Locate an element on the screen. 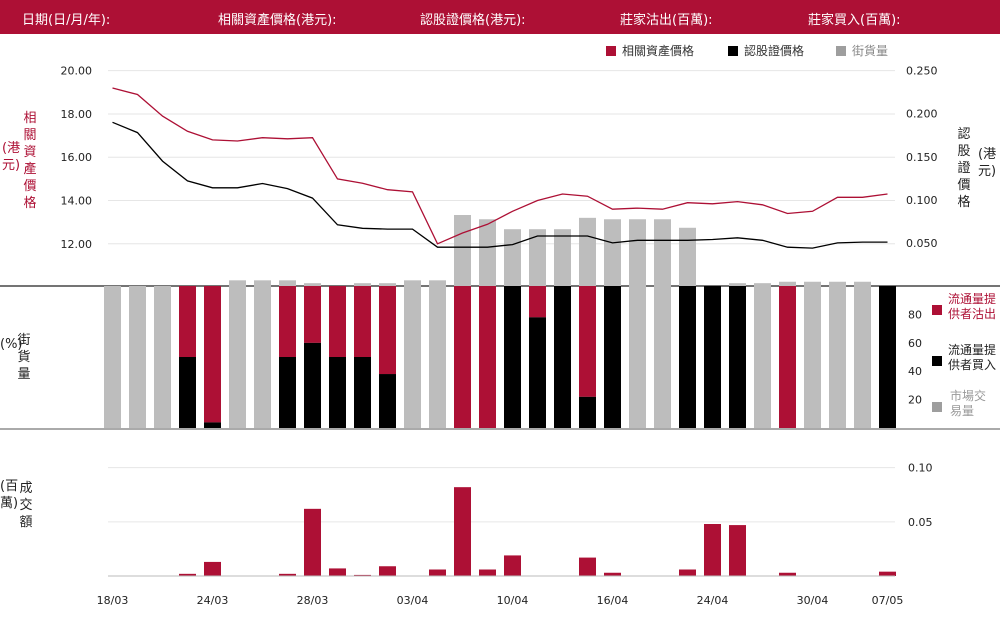 Image resolution: width=1000 pixels, height=620 pixels. mid-legend-market-swatch is located at coordinates (937, 407).